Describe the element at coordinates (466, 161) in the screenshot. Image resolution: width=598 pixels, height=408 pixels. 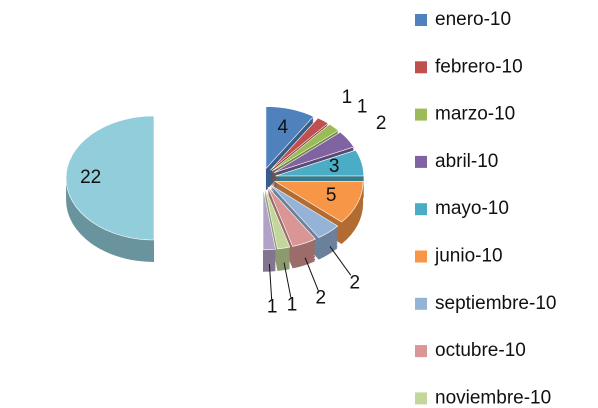
I see `legend-label: abril-10` at that location.